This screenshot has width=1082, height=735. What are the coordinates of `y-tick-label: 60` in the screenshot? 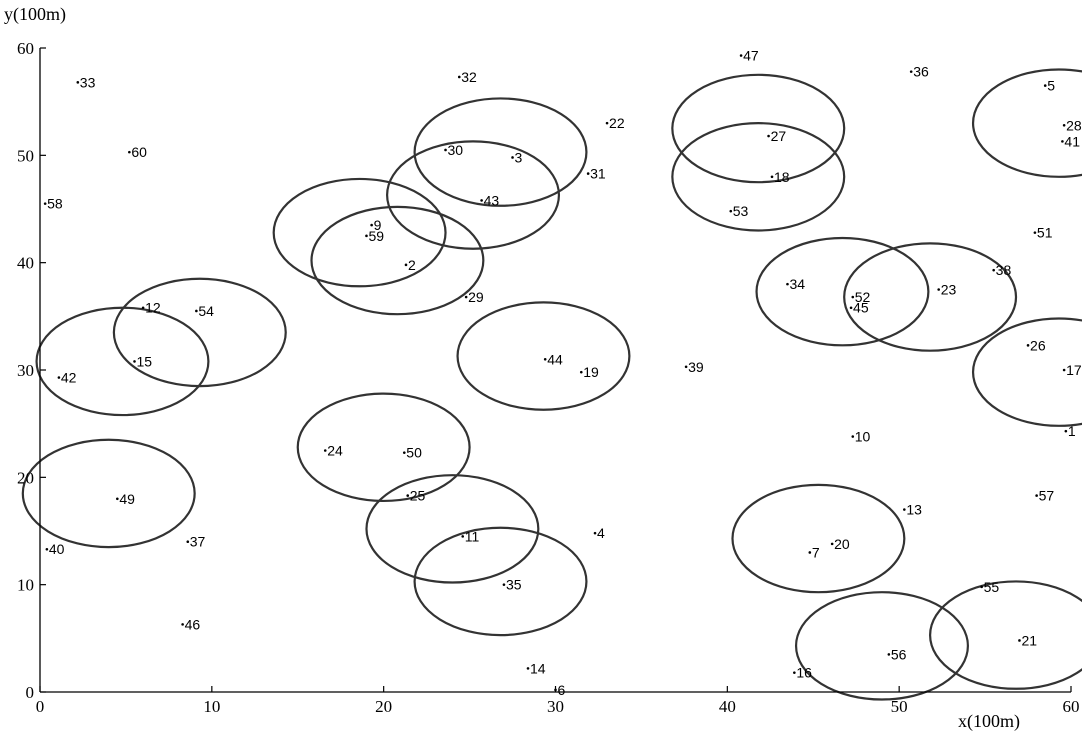 It's located at (25, 48).